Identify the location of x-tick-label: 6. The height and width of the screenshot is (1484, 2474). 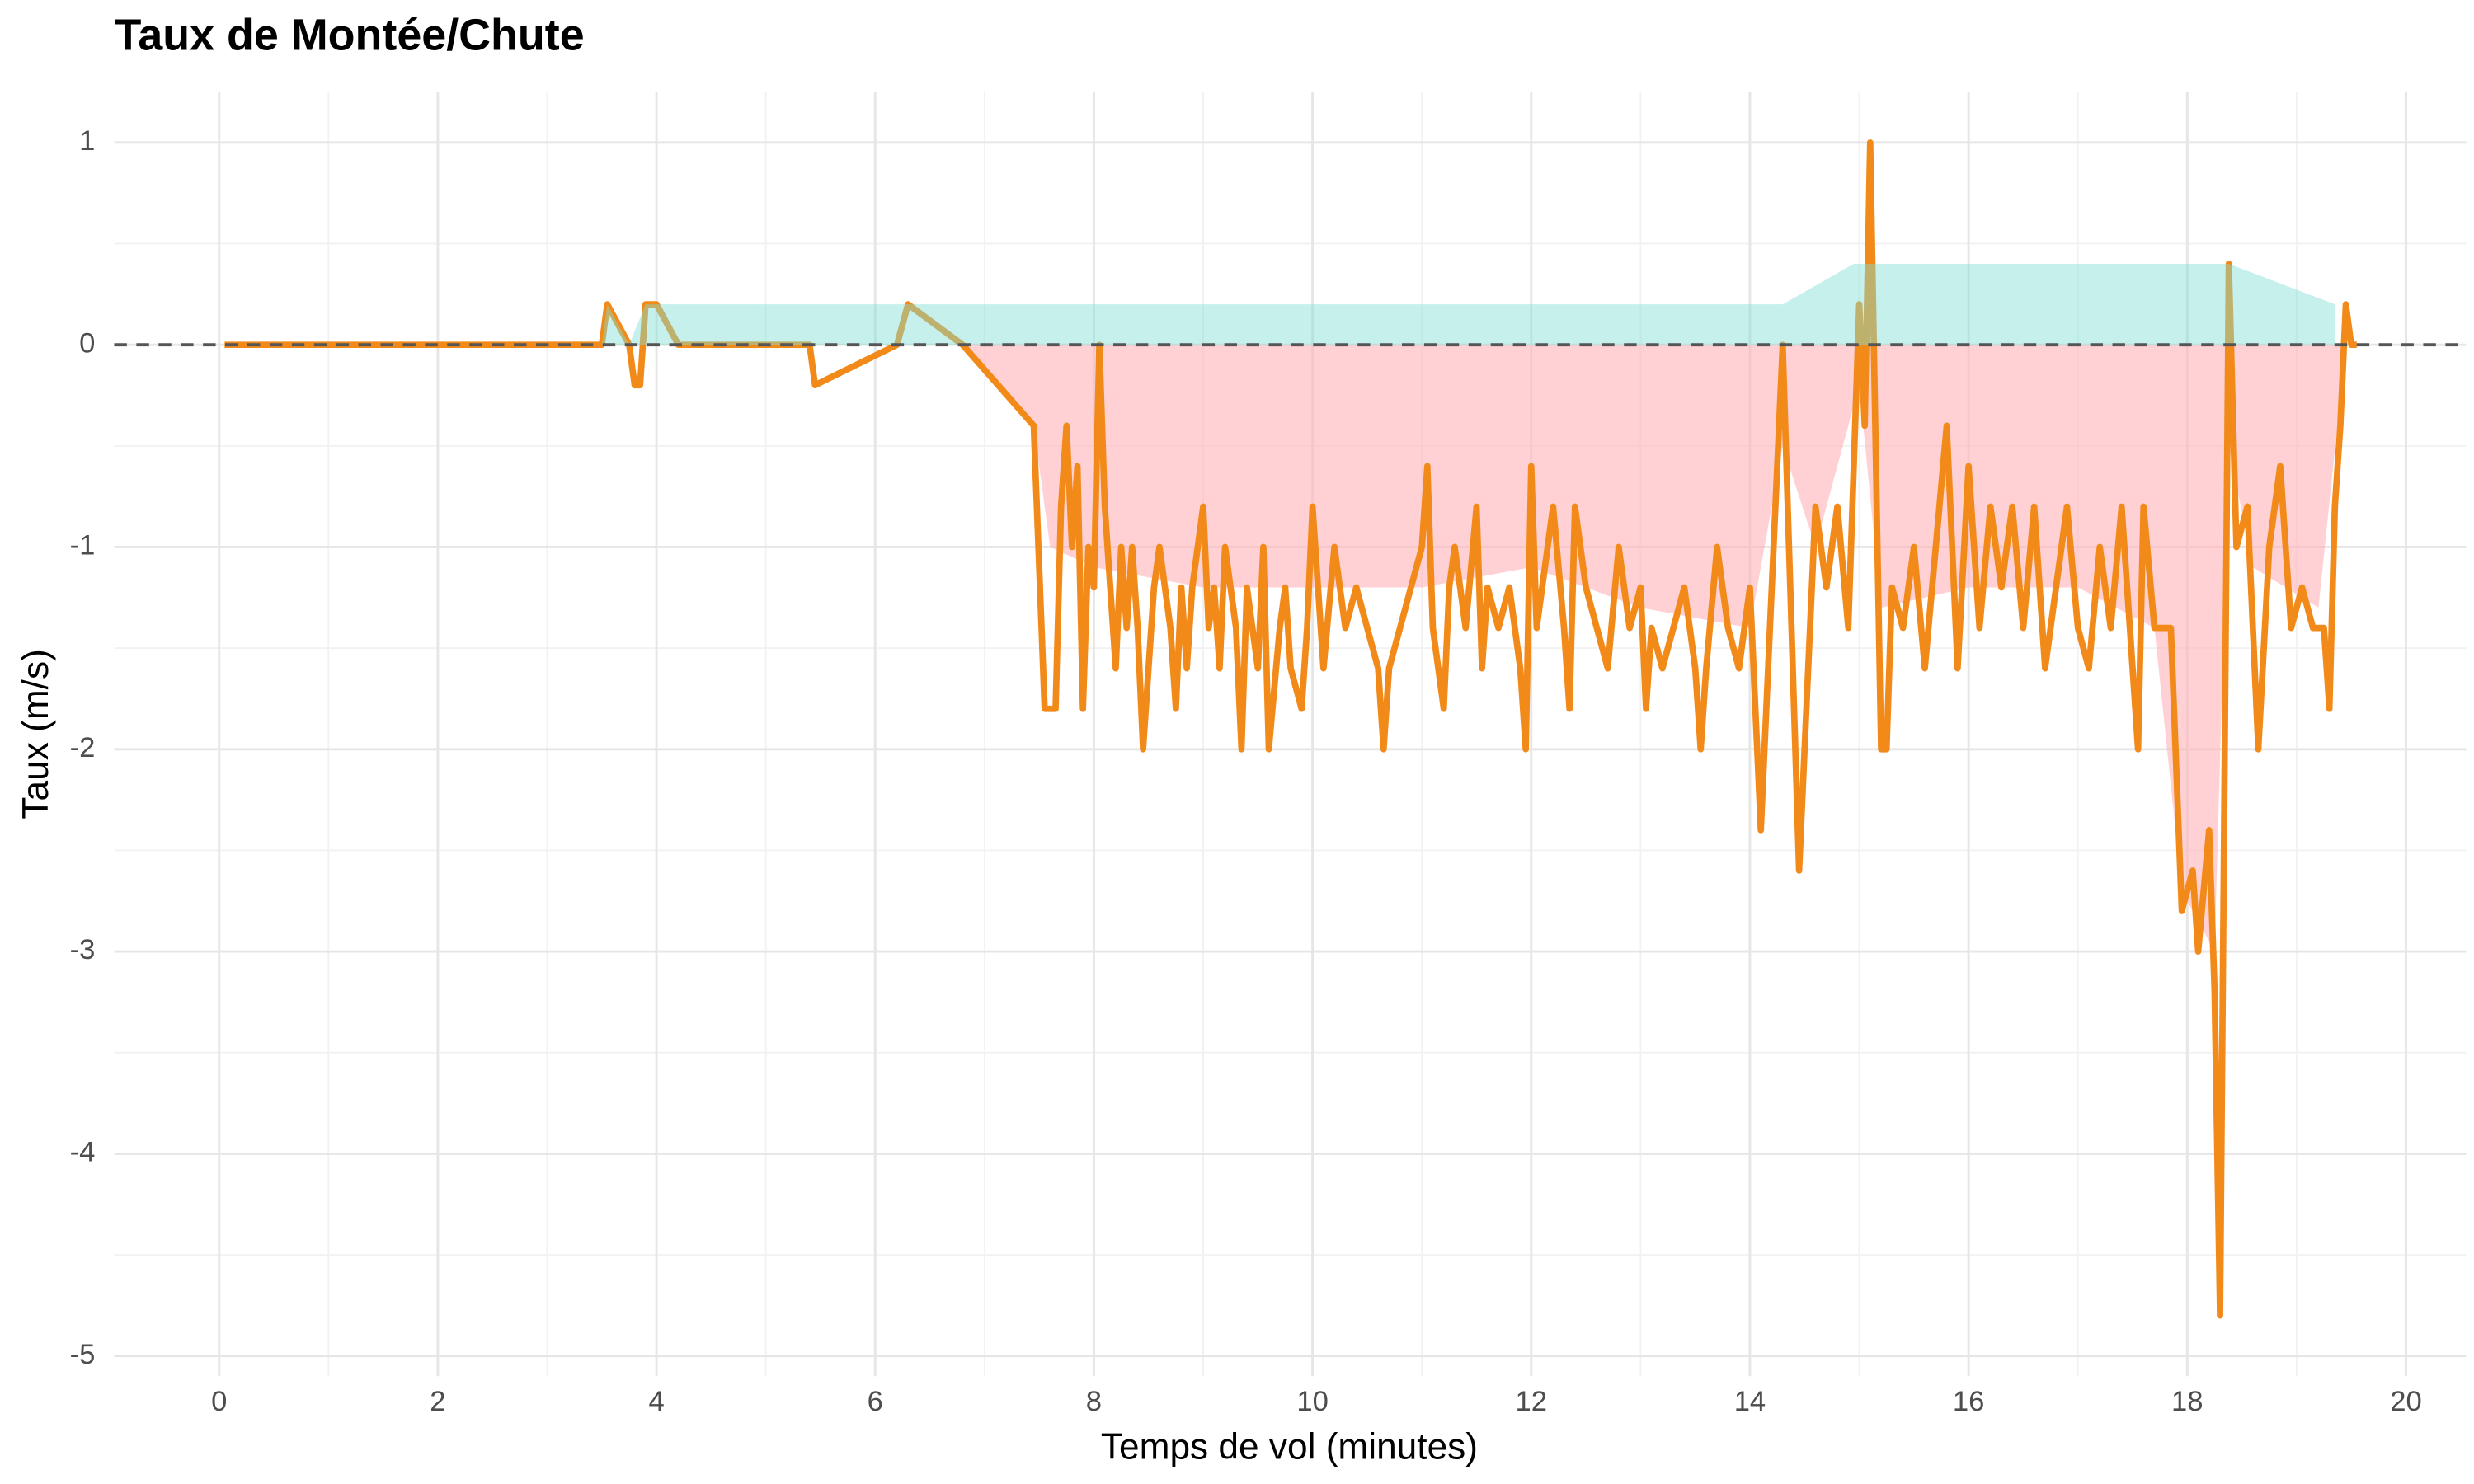
(875, 1401).